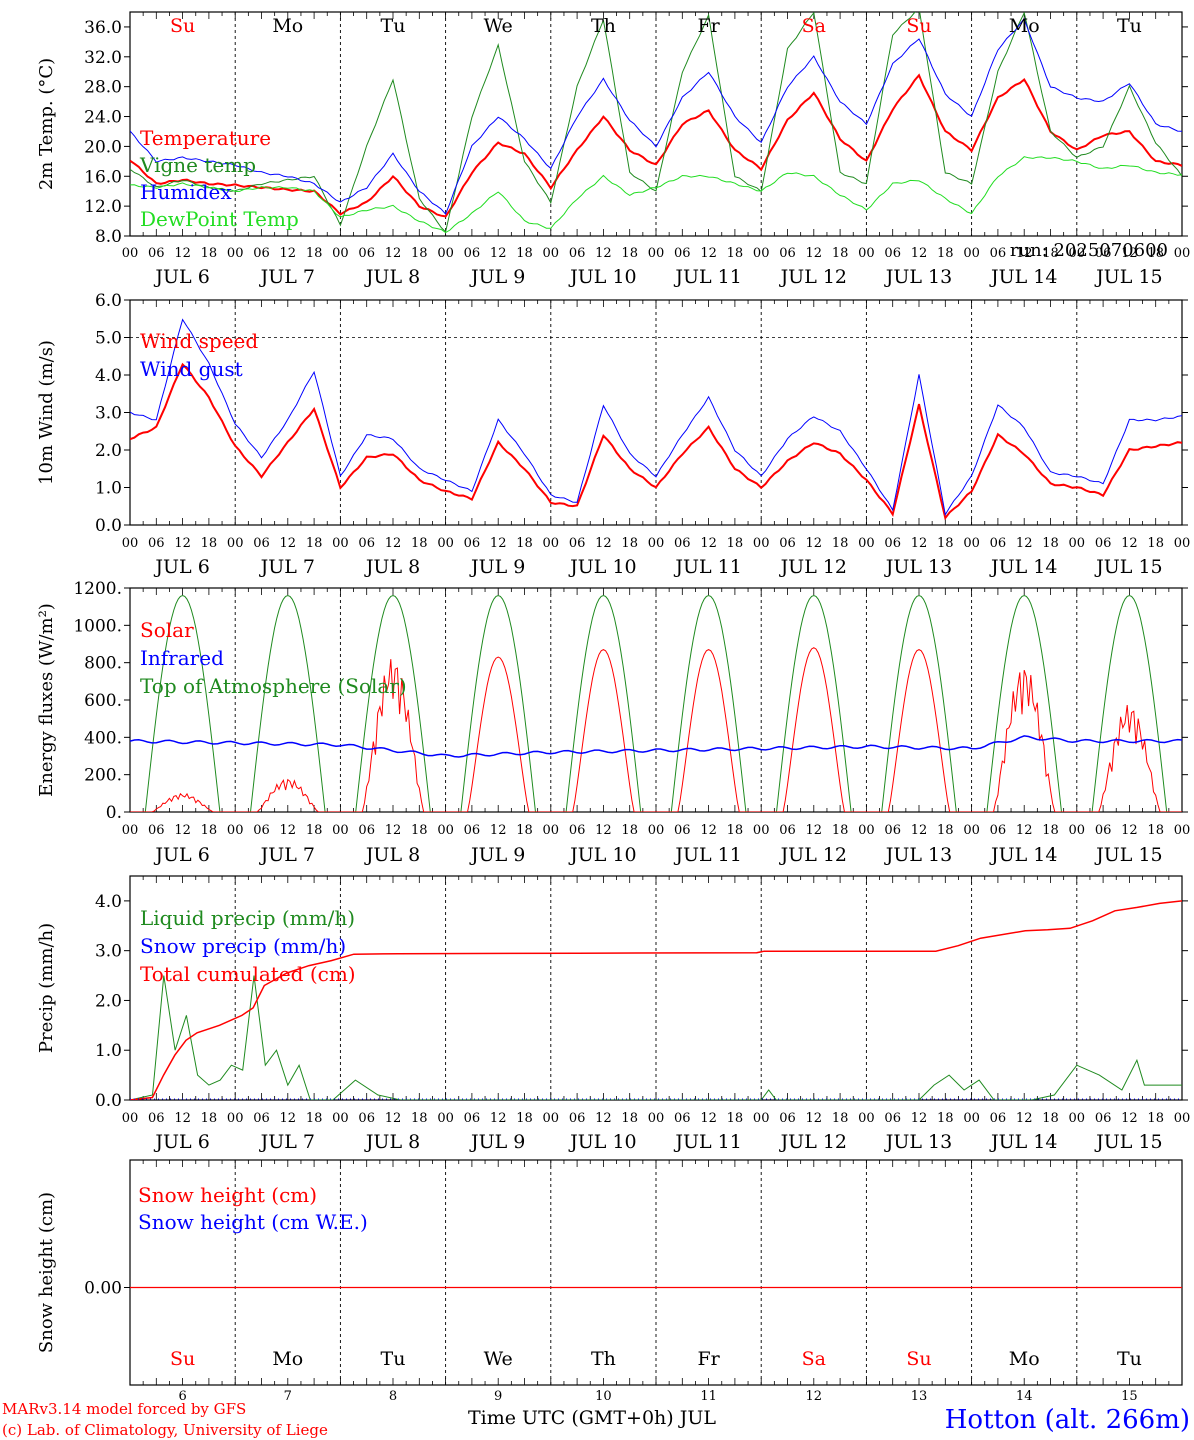 This screenshot has width=1194, height=1440. What do you see at coordinates (103, 118) in the screenshot?
I see `y-tick-label: 24.0` at bounding box center [103, 118].